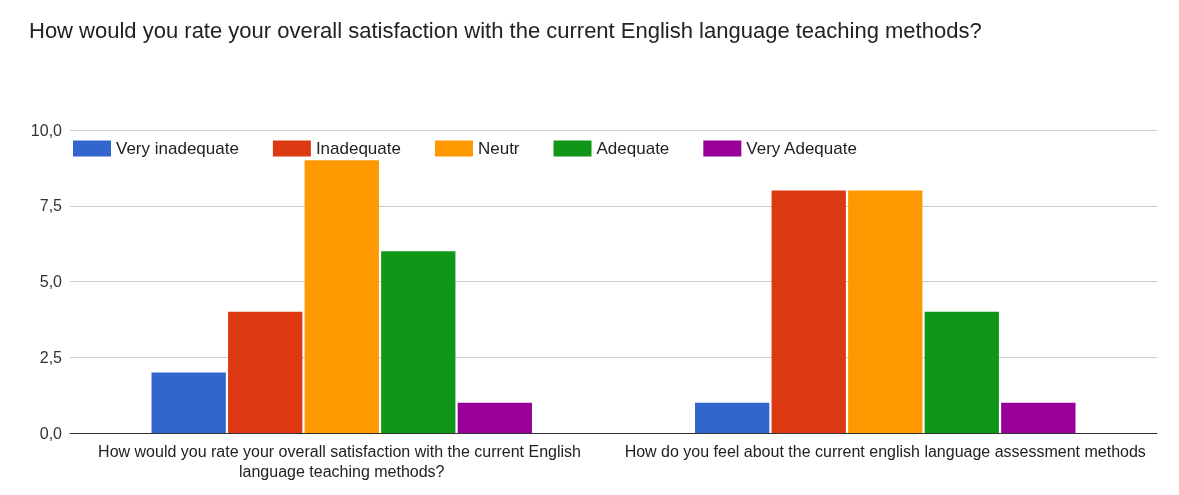 This screenshot has height=495, width=1179. What do you see at coordinates (498, 148) in the screenshot?
I see `legend-label: Neutr` at bounding box center [498, 148].